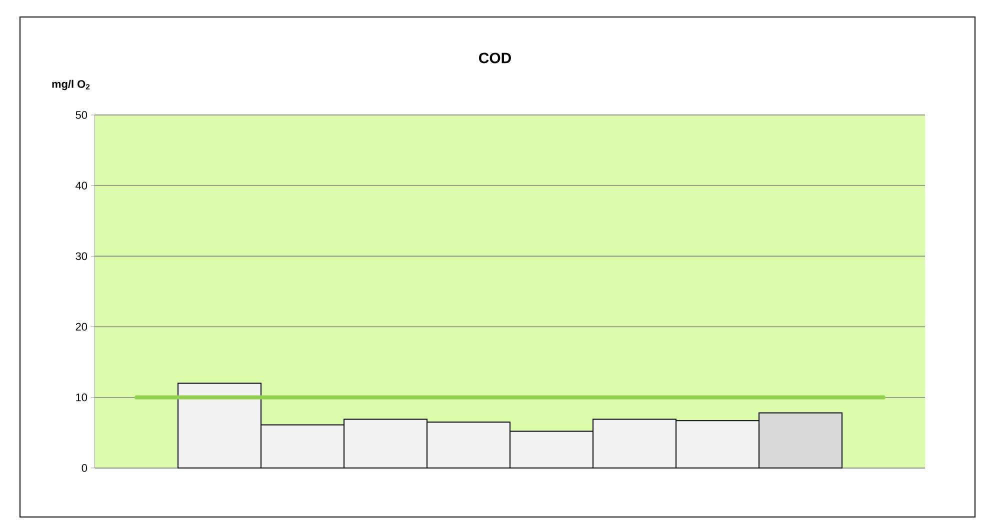  Describe the element at coordinates (495, 58) in the screenshot. I see `chart-title: COD` at that location.